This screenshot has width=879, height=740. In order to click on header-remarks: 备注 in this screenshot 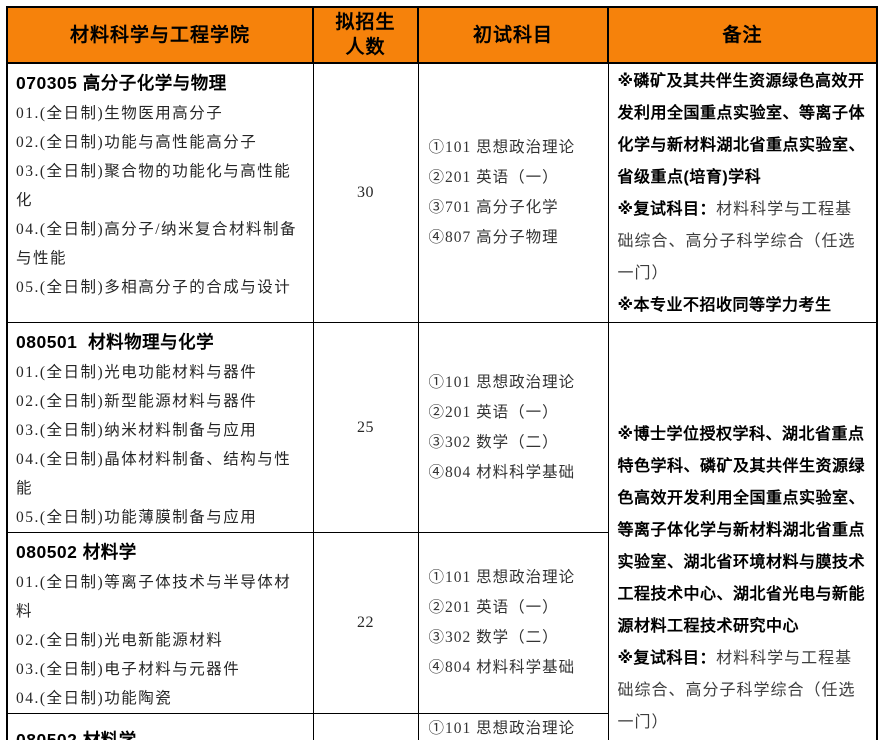, I will do `click(742, 35)`.